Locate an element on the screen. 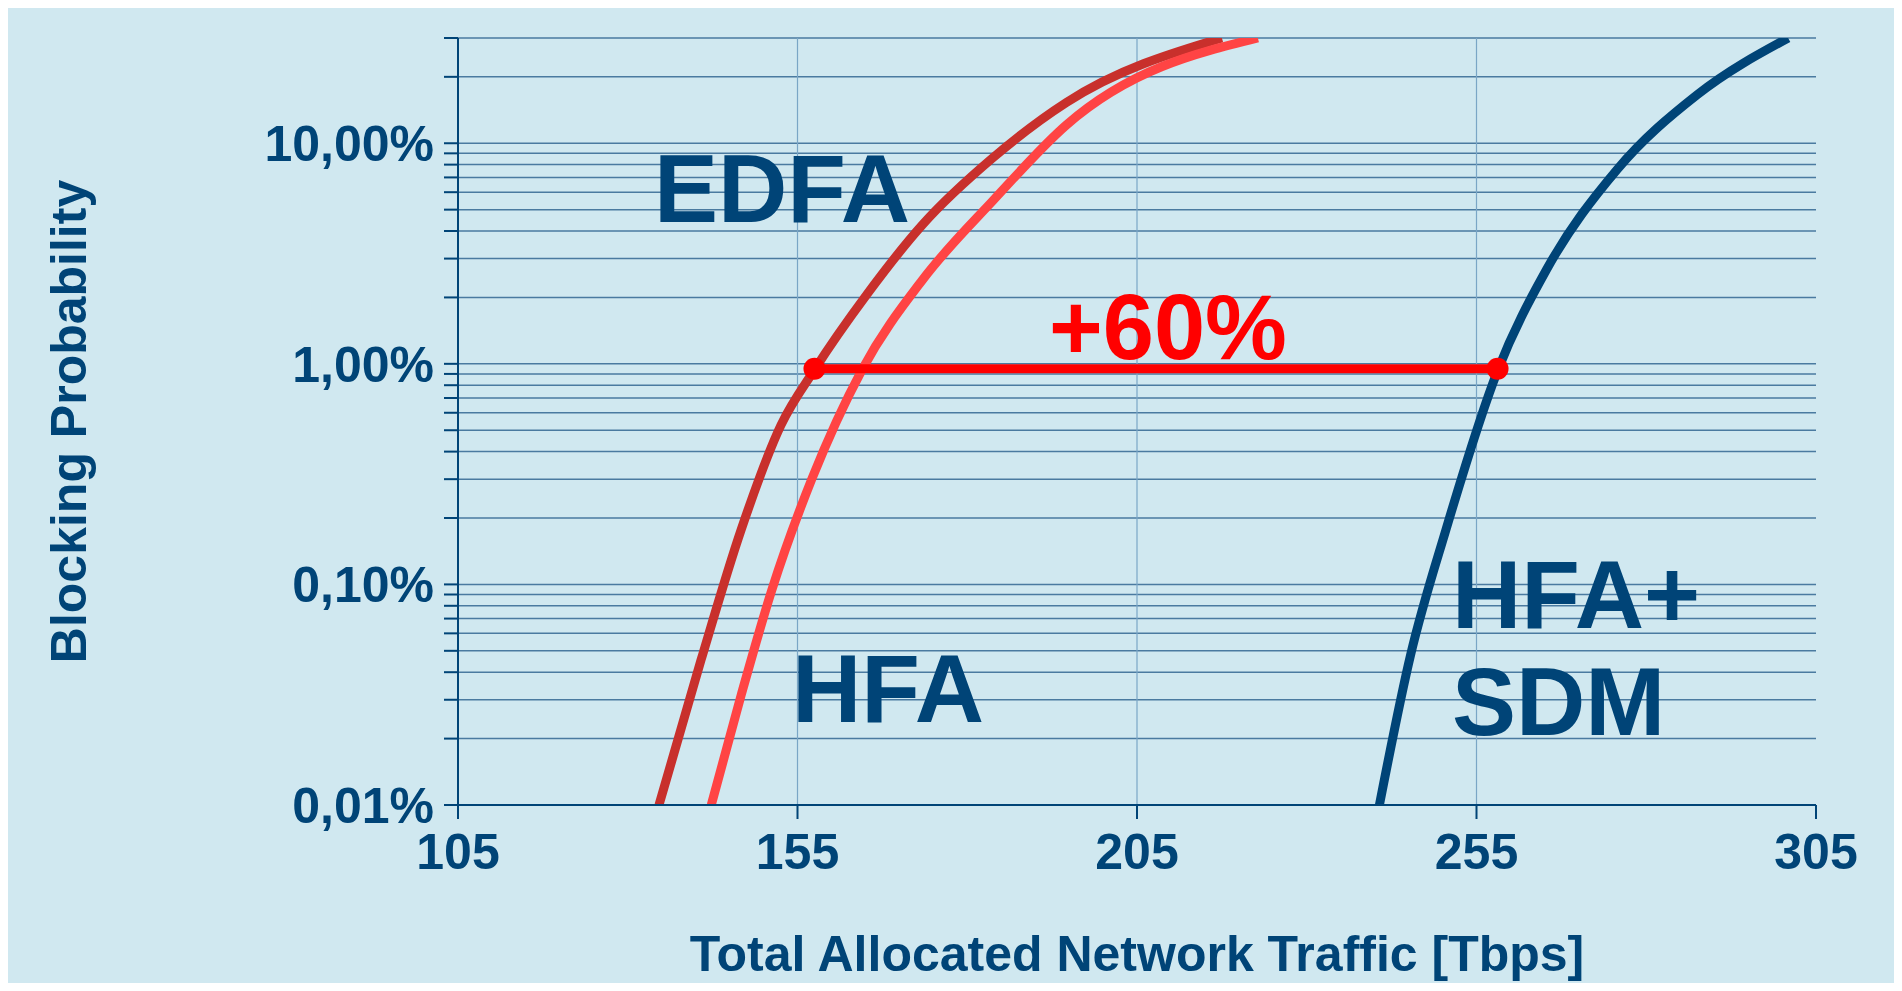 The width and height of the screenshot is (1902, 991). y-tick-label: 1,00% is located at coordinates (363, 364).